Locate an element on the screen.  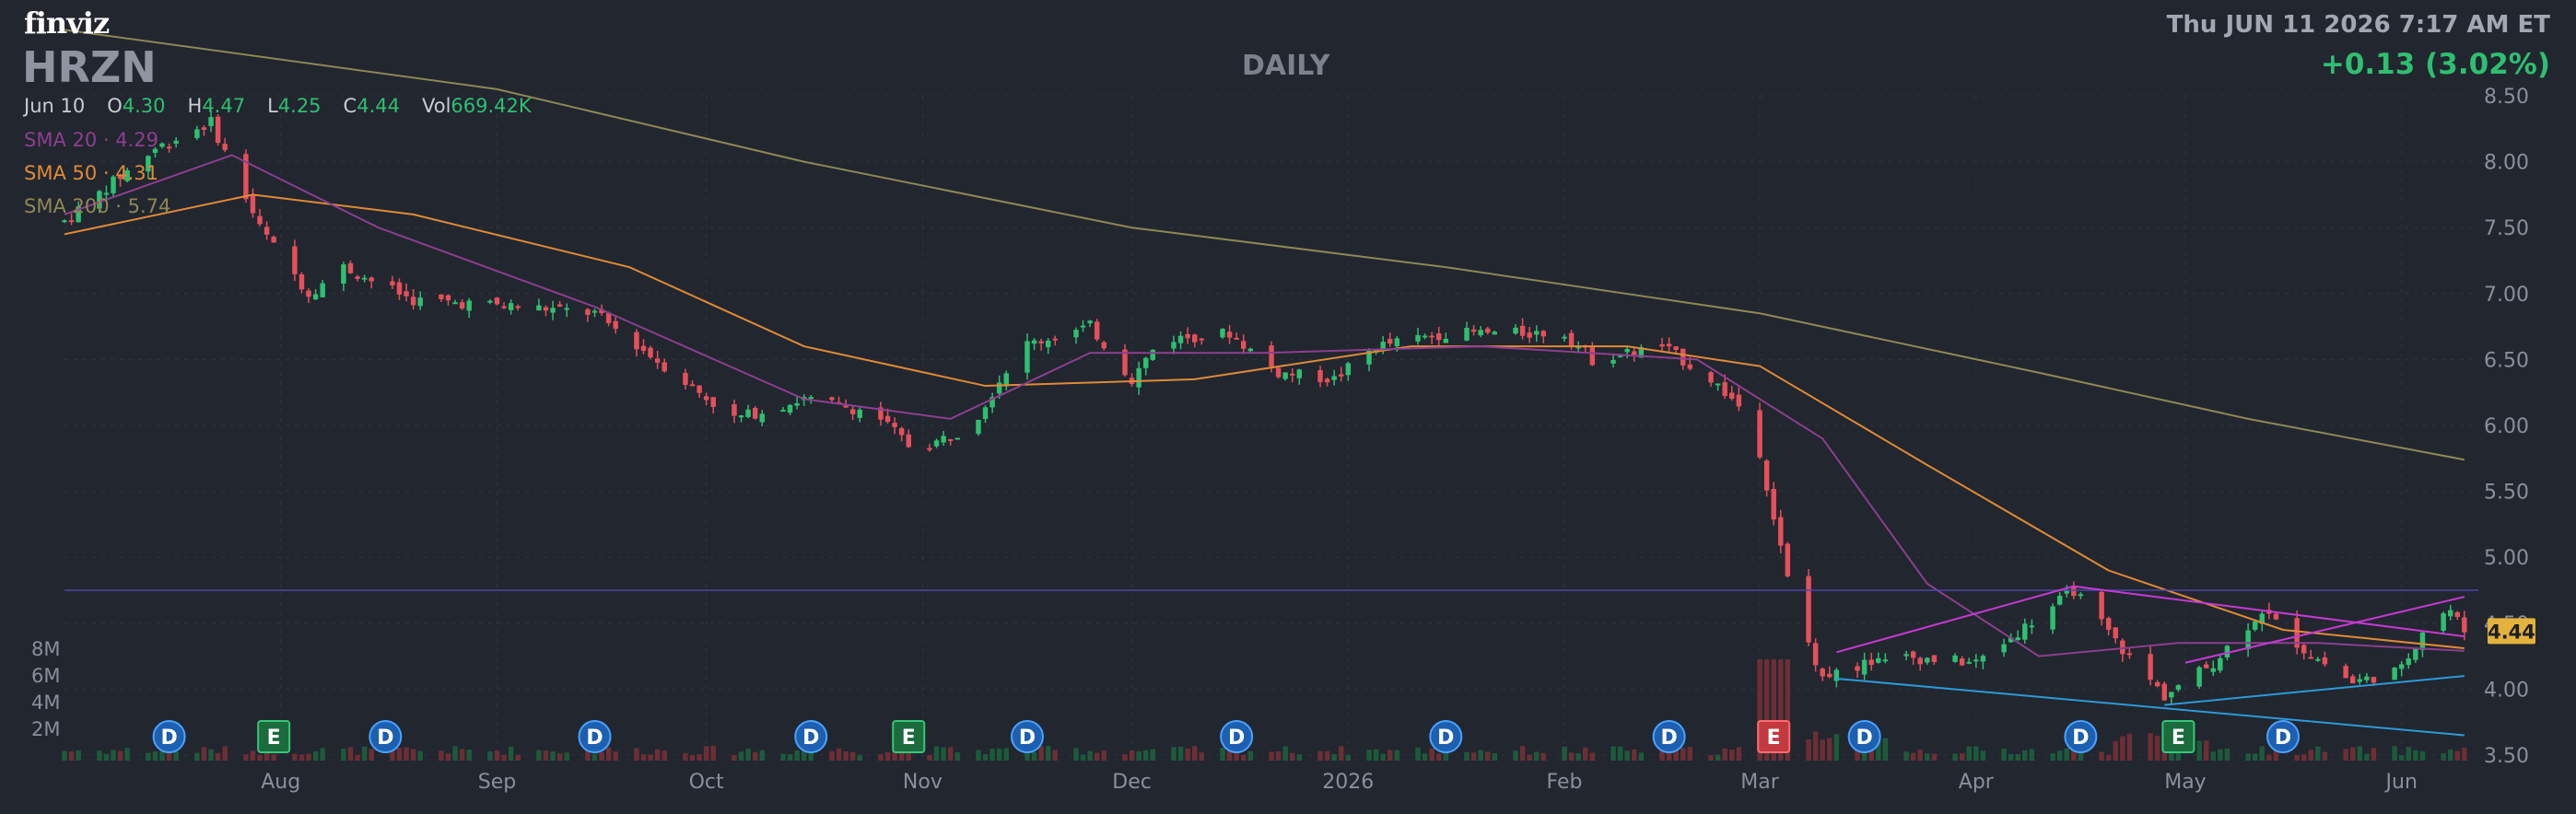
x-tick-label: Dec is located at coordinates (1132, 782).